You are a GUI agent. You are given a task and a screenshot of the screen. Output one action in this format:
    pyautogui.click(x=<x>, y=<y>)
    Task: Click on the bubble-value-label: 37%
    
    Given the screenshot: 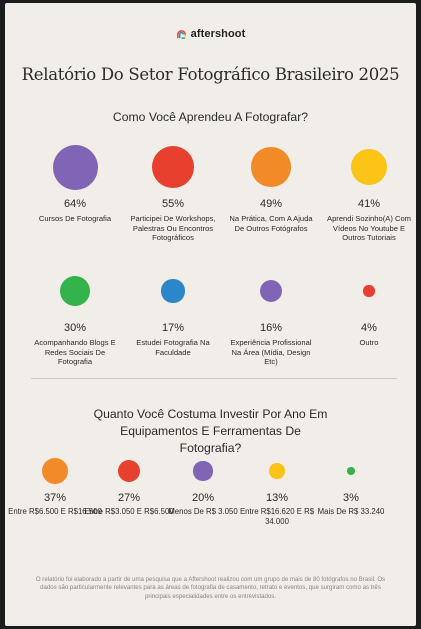 What is the action you would take?
    pyautogui.click(x=55, y=498)
    